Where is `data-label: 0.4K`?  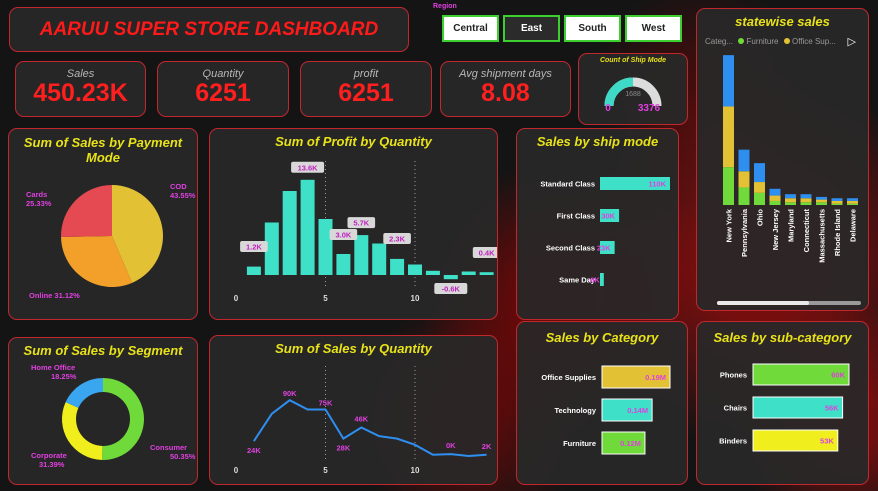 data-label: 0.4K is located at coordinates (487, 253).